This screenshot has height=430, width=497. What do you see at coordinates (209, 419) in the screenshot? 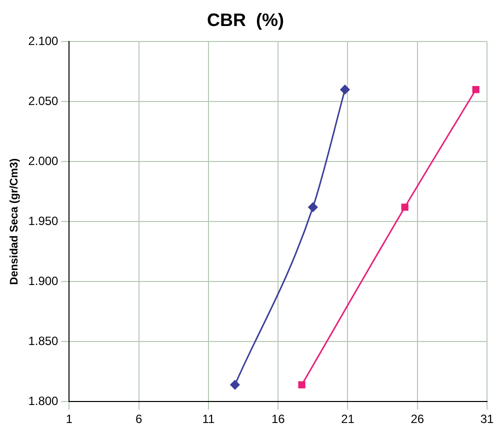
I see `x-tick-label: 11` at bounding box center [209, 419].